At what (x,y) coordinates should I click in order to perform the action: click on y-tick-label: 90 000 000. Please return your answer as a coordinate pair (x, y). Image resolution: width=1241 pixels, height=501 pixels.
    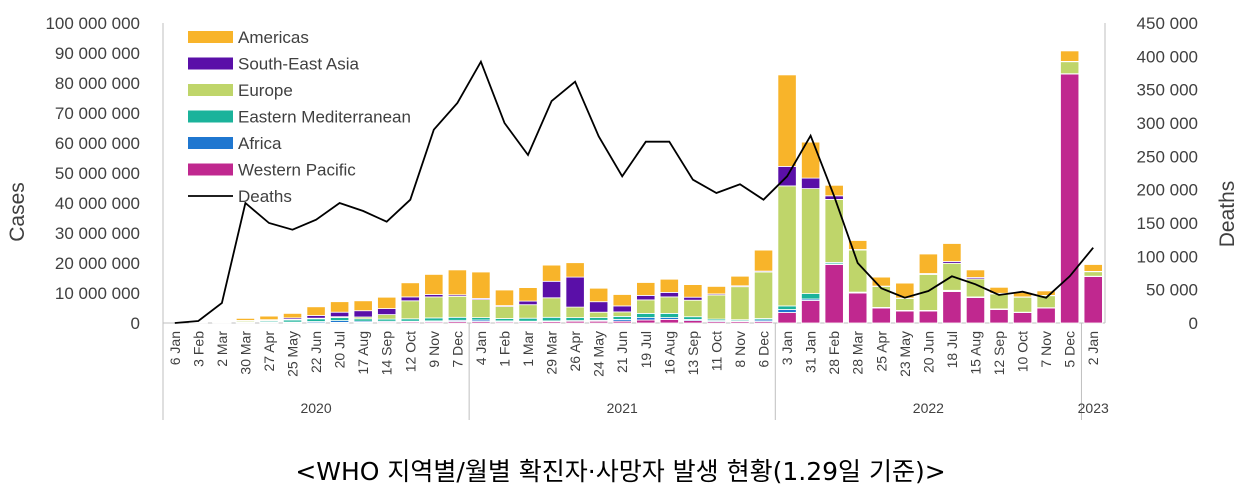
    Looking at the image, I should click on (97, 53).